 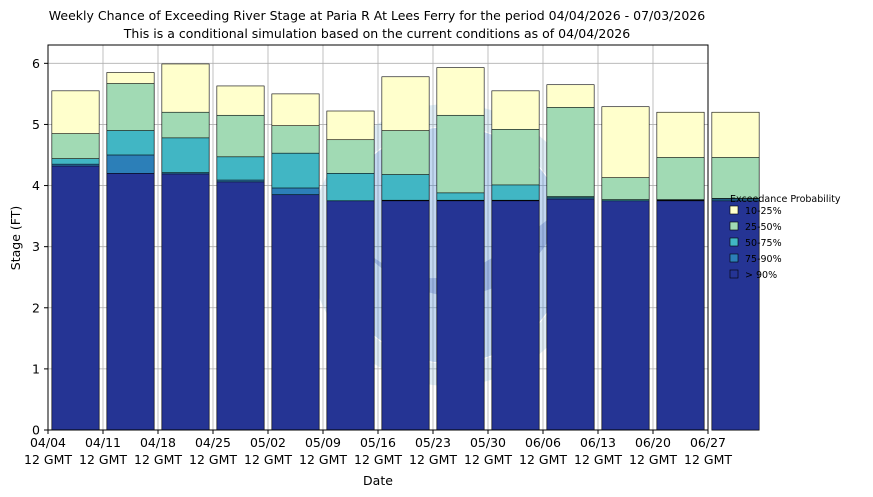 What do you see at coordinates (48, 442) in the screenshot?
I see `x-tick-label-date: 04/04` at bounding box center [48, 442].